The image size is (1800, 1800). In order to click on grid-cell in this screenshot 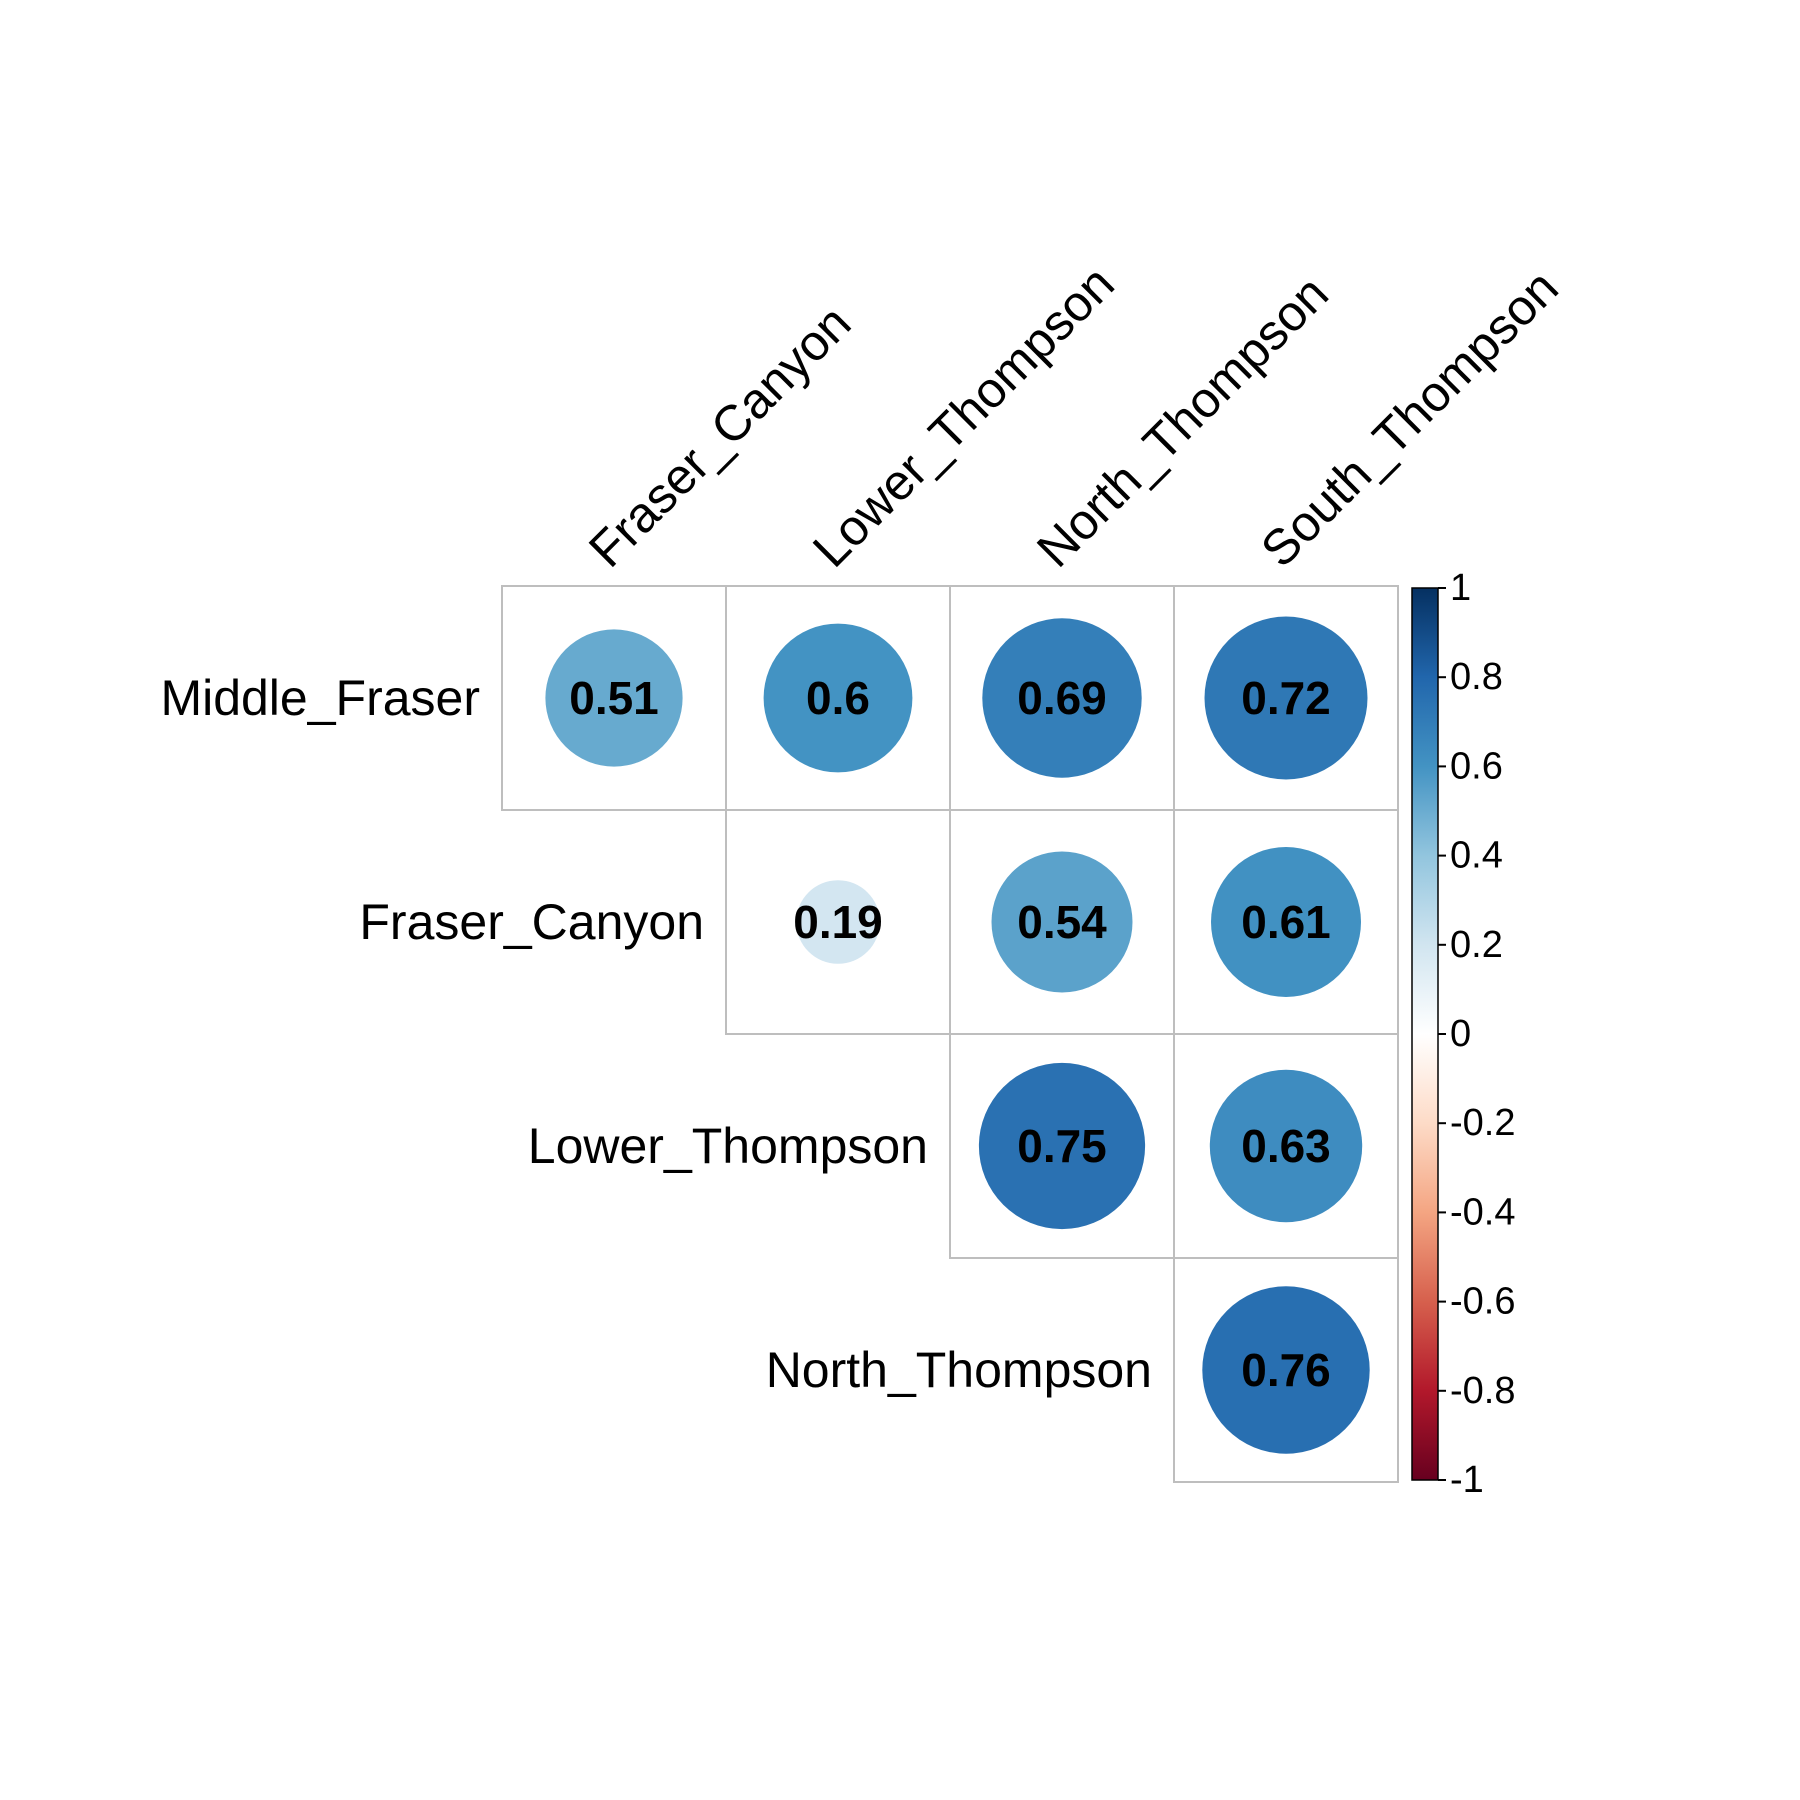, I will do `click(1286, 1370)`.